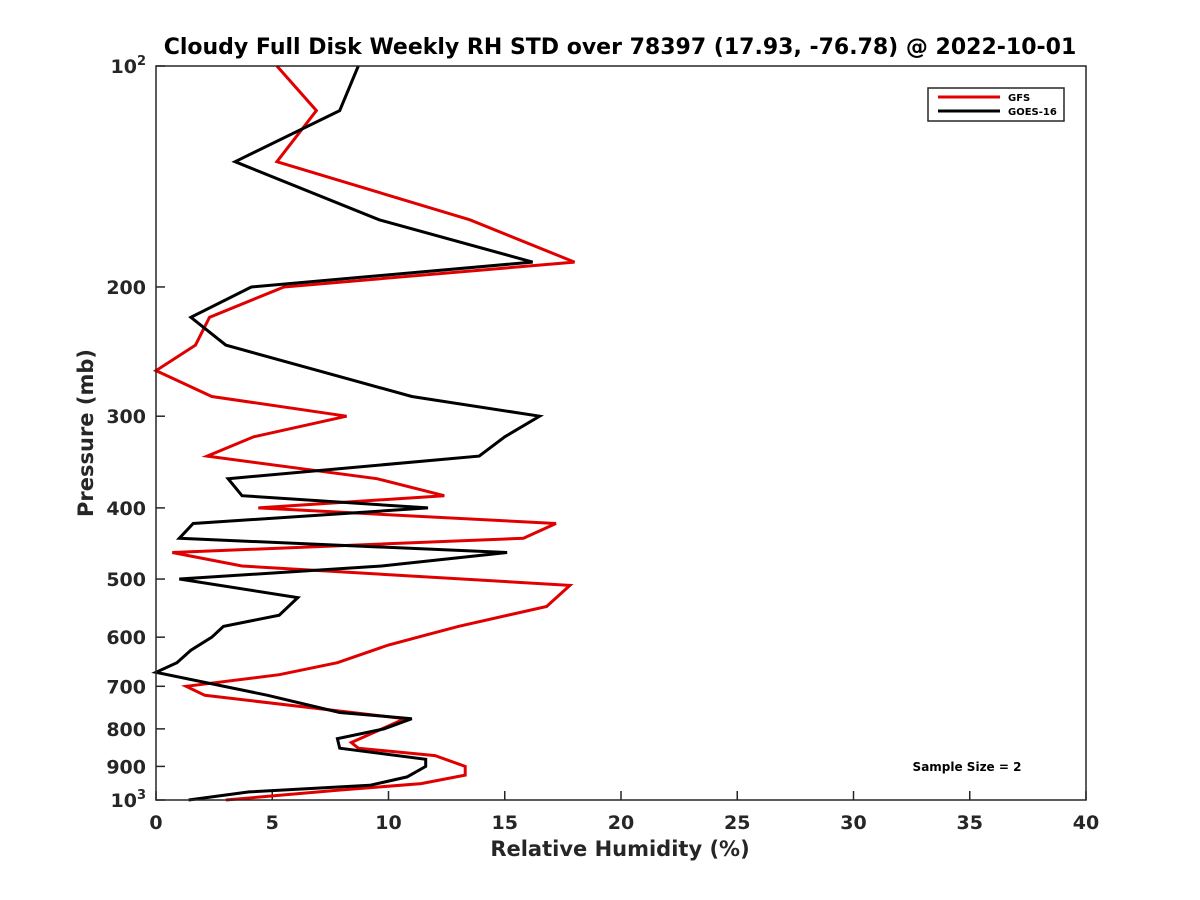 Image resolution: width=1200 pixels, height=900 pixels. I want to click on x-tick-label: 20, so click(621, 823).